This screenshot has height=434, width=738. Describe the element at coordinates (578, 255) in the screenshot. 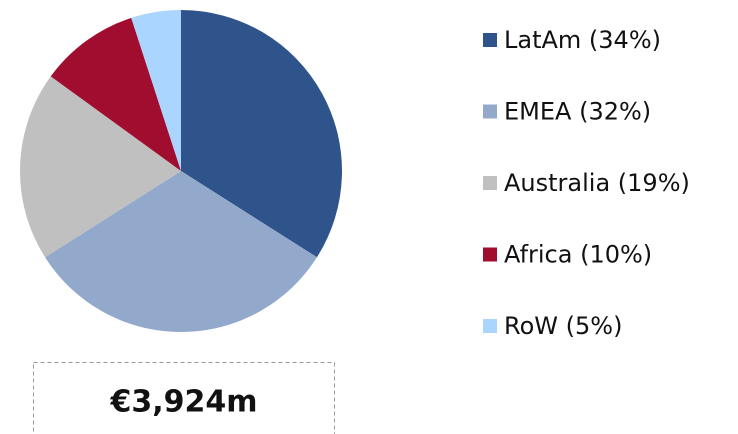

I see `legend-label: Africa (10%)` at that location.